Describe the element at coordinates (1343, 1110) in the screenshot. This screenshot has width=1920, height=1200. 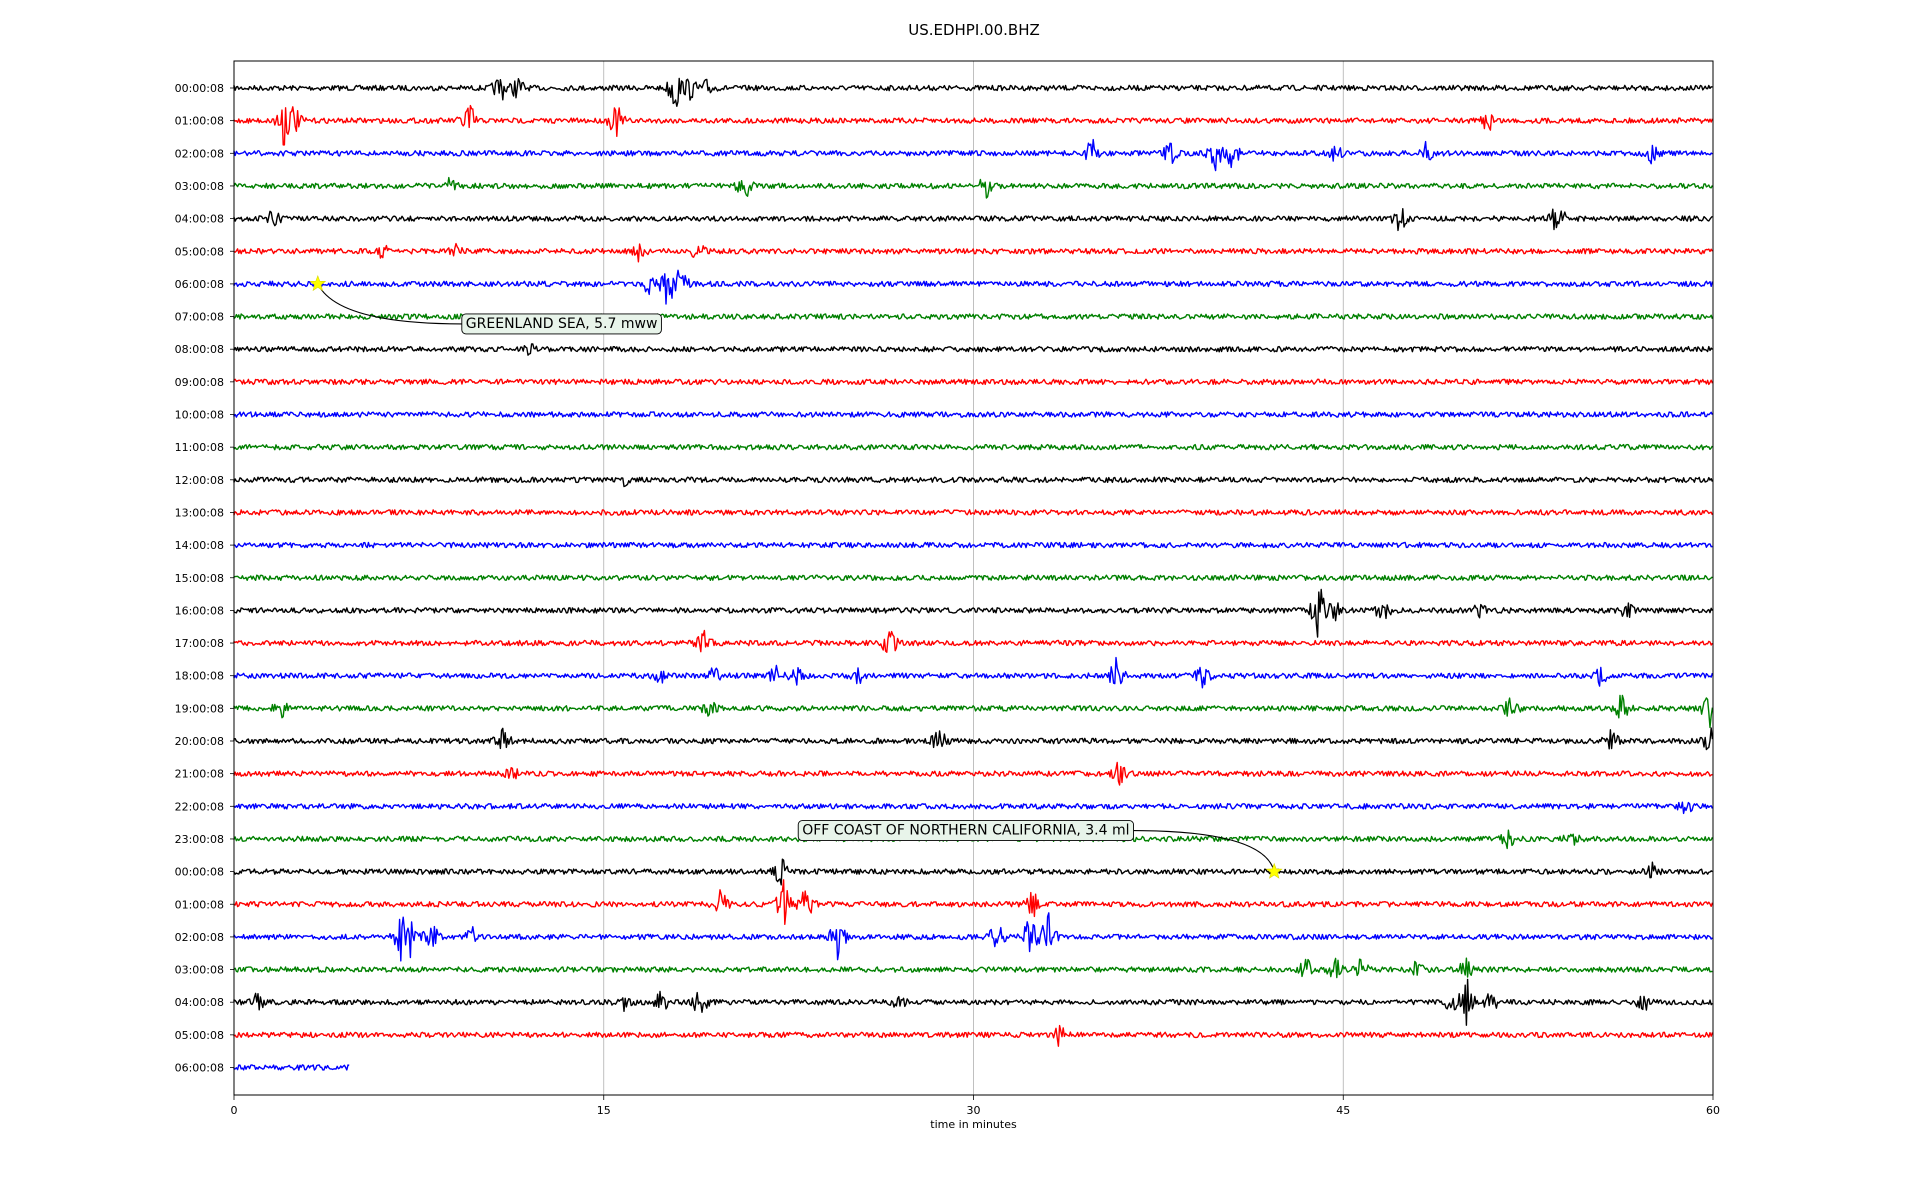
I see `x-tick-label: 45` at that location.